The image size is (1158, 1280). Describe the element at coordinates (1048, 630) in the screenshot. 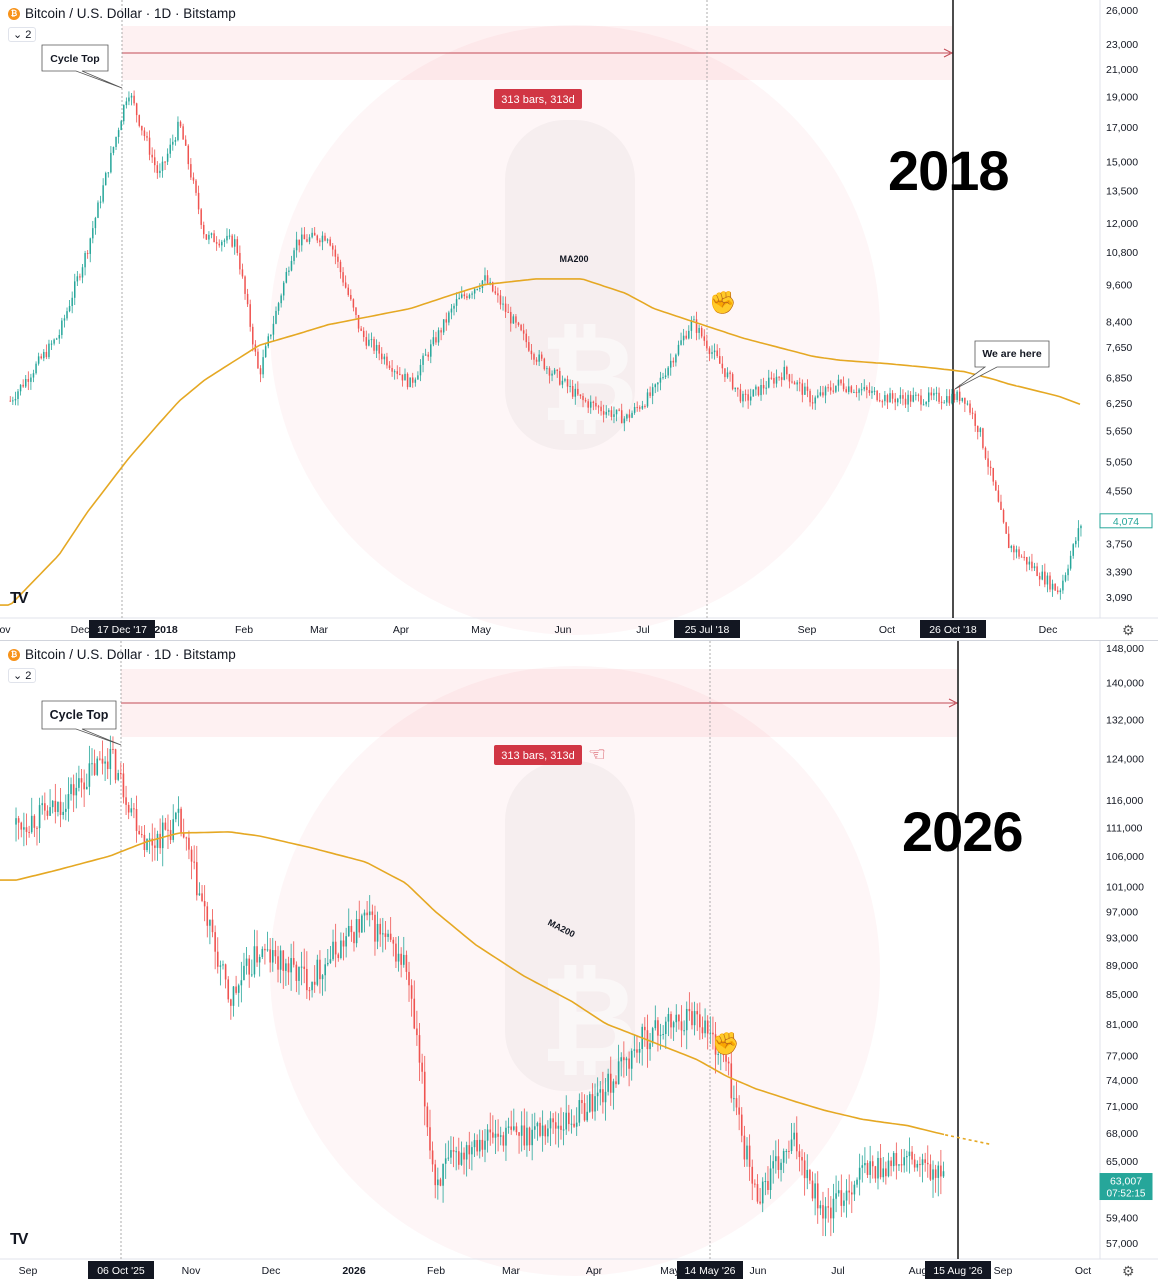

I see `time-tick-label: Dec` at that location.